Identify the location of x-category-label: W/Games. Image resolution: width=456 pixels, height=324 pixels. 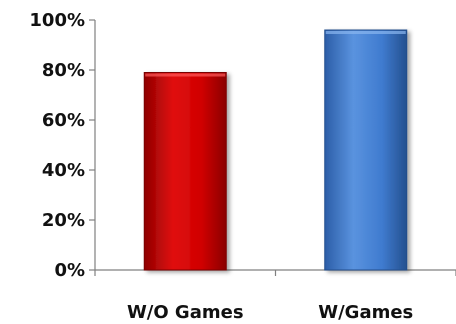
(365, 312).